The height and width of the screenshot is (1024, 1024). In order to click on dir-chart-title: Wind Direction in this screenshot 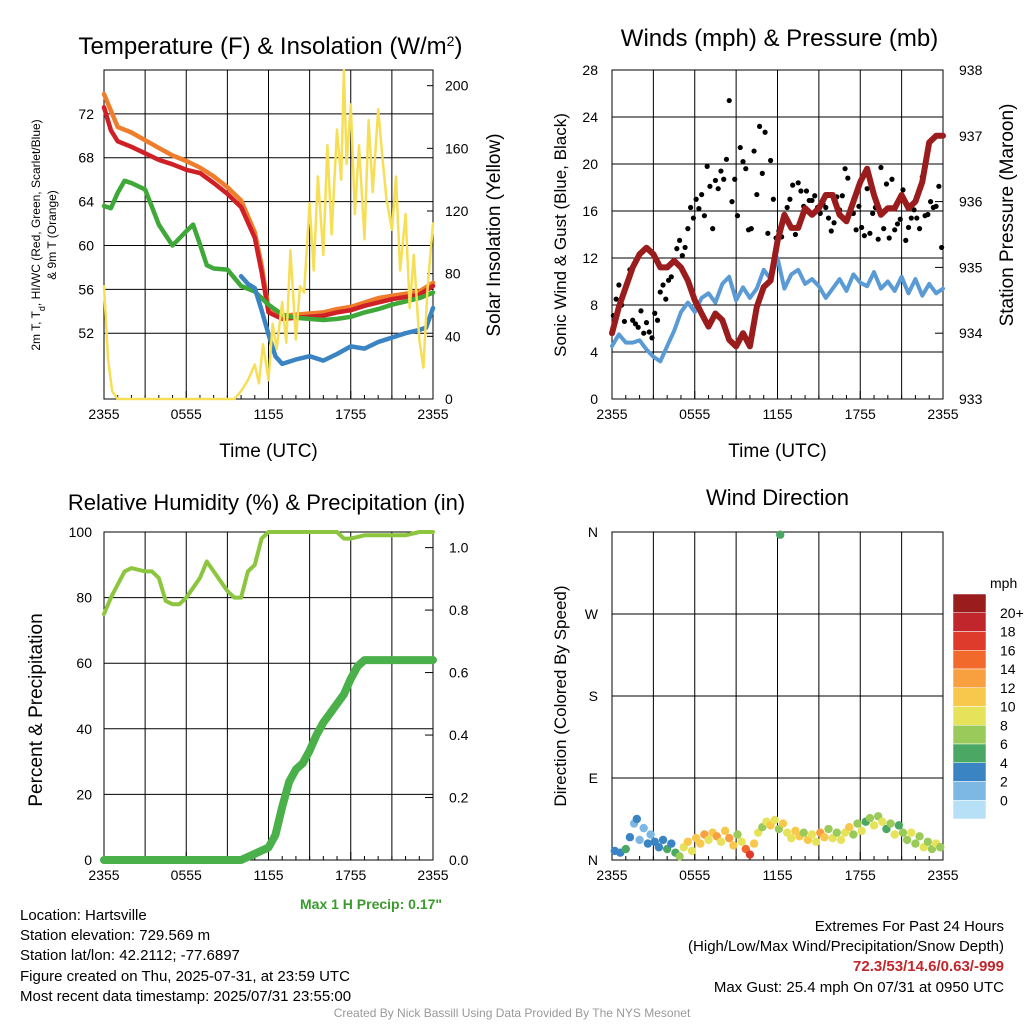, I will do `click(777, 497)`.